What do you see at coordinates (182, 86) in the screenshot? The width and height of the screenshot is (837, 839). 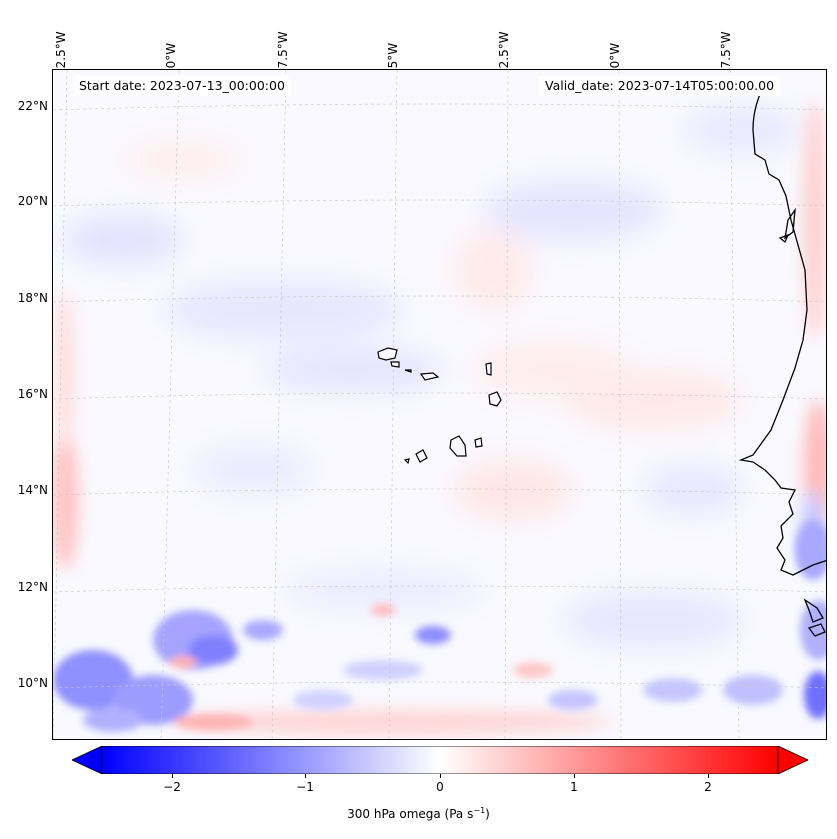 I see `start-date-label: Start date: 2023-07-13_00:00:00` at bounding box center [182, 86].